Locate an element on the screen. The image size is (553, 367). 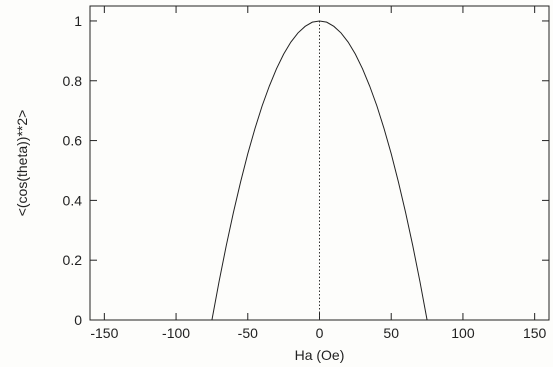
y-tick-label: 1 is located at coordinates (78, 21).